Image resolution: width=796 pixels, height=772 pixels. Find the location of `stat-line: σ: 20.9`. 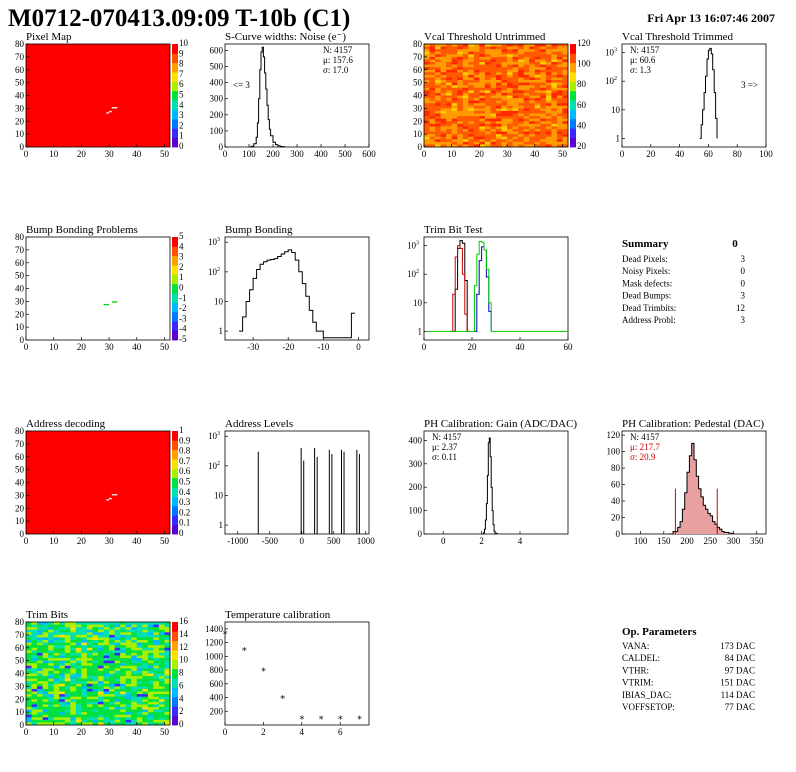

stat-line: σ: 20.9 is located at coordinates (643, 457).